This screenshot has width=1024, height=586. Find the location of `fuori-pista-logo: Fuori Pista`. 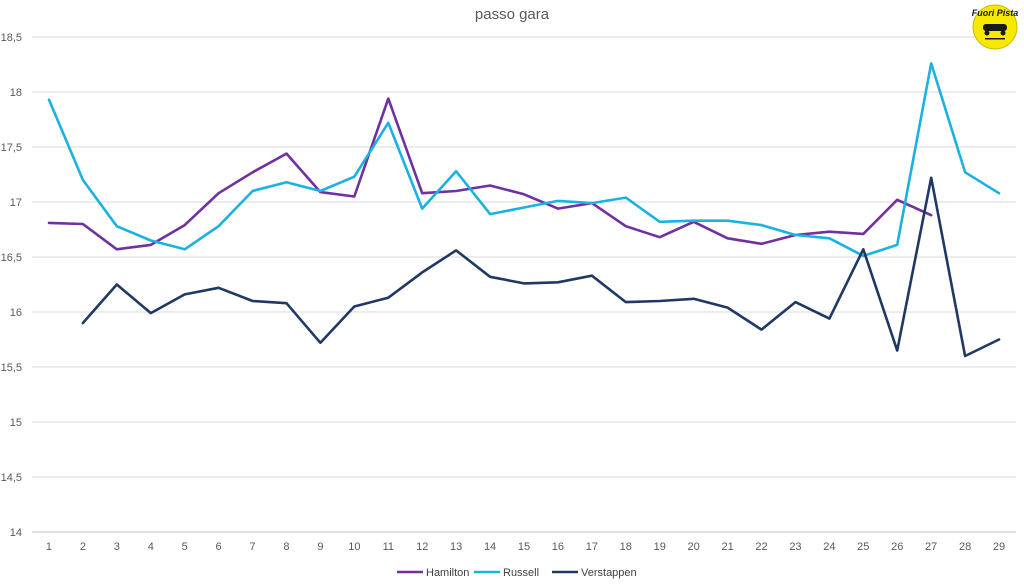

fuori-pista-logo: Fuori Pista is located at coordinates (995, 27).